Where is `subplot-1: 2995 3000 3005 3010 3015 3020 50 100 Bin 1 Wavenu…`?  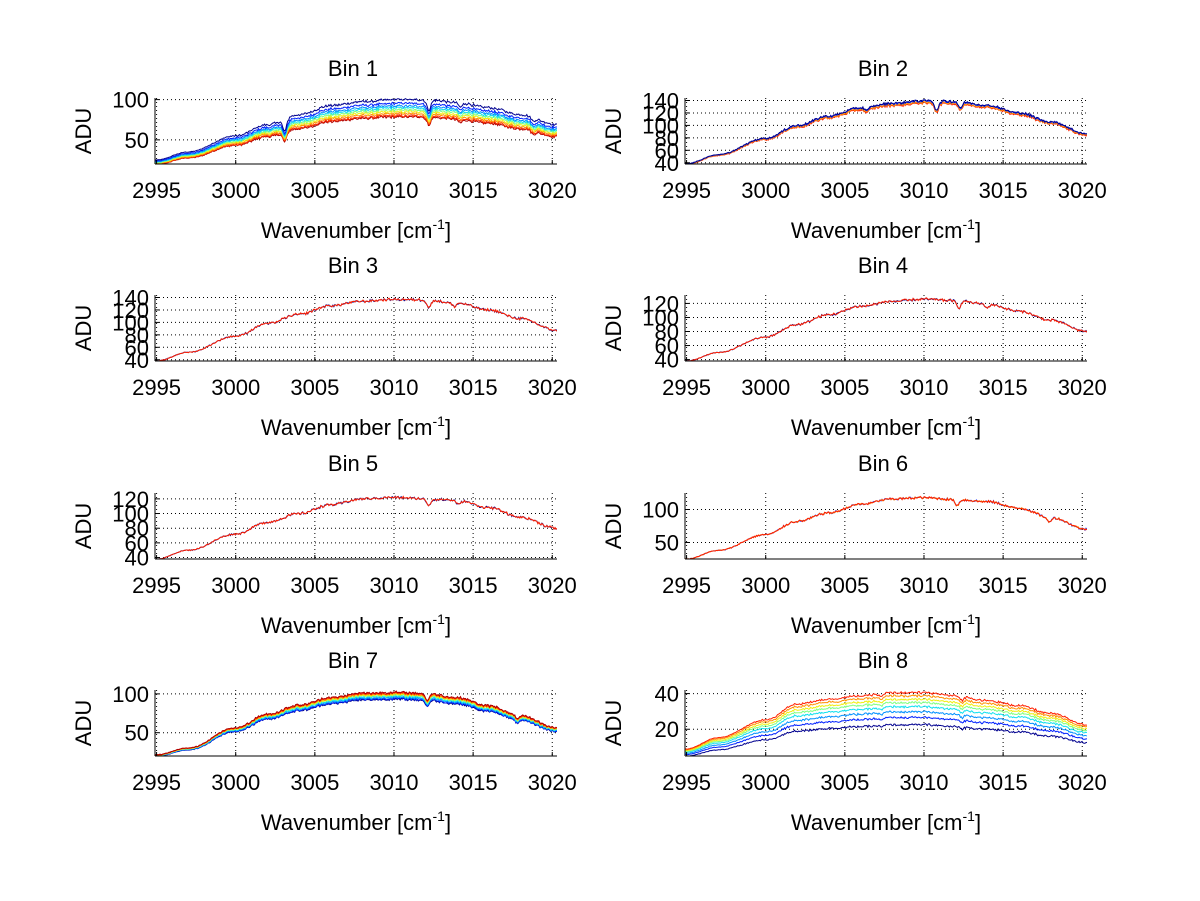 subplot-1: 2995 3000 3005 3010 3015 3020 50 100 Bin 1 Wavenu… is located at coordinates (324, 149).